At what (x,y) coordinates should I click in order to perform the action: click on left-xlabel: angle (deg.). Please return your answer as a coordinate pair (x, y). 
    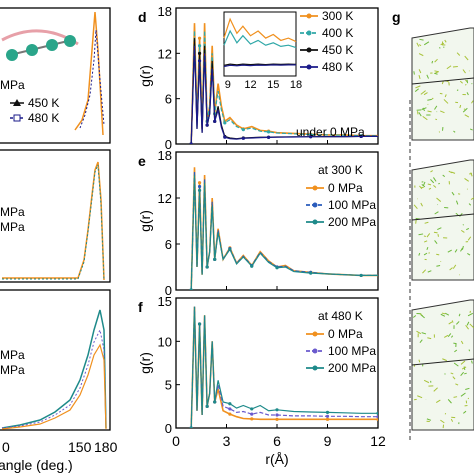
    Looking at the image, I should click on (36, 465).